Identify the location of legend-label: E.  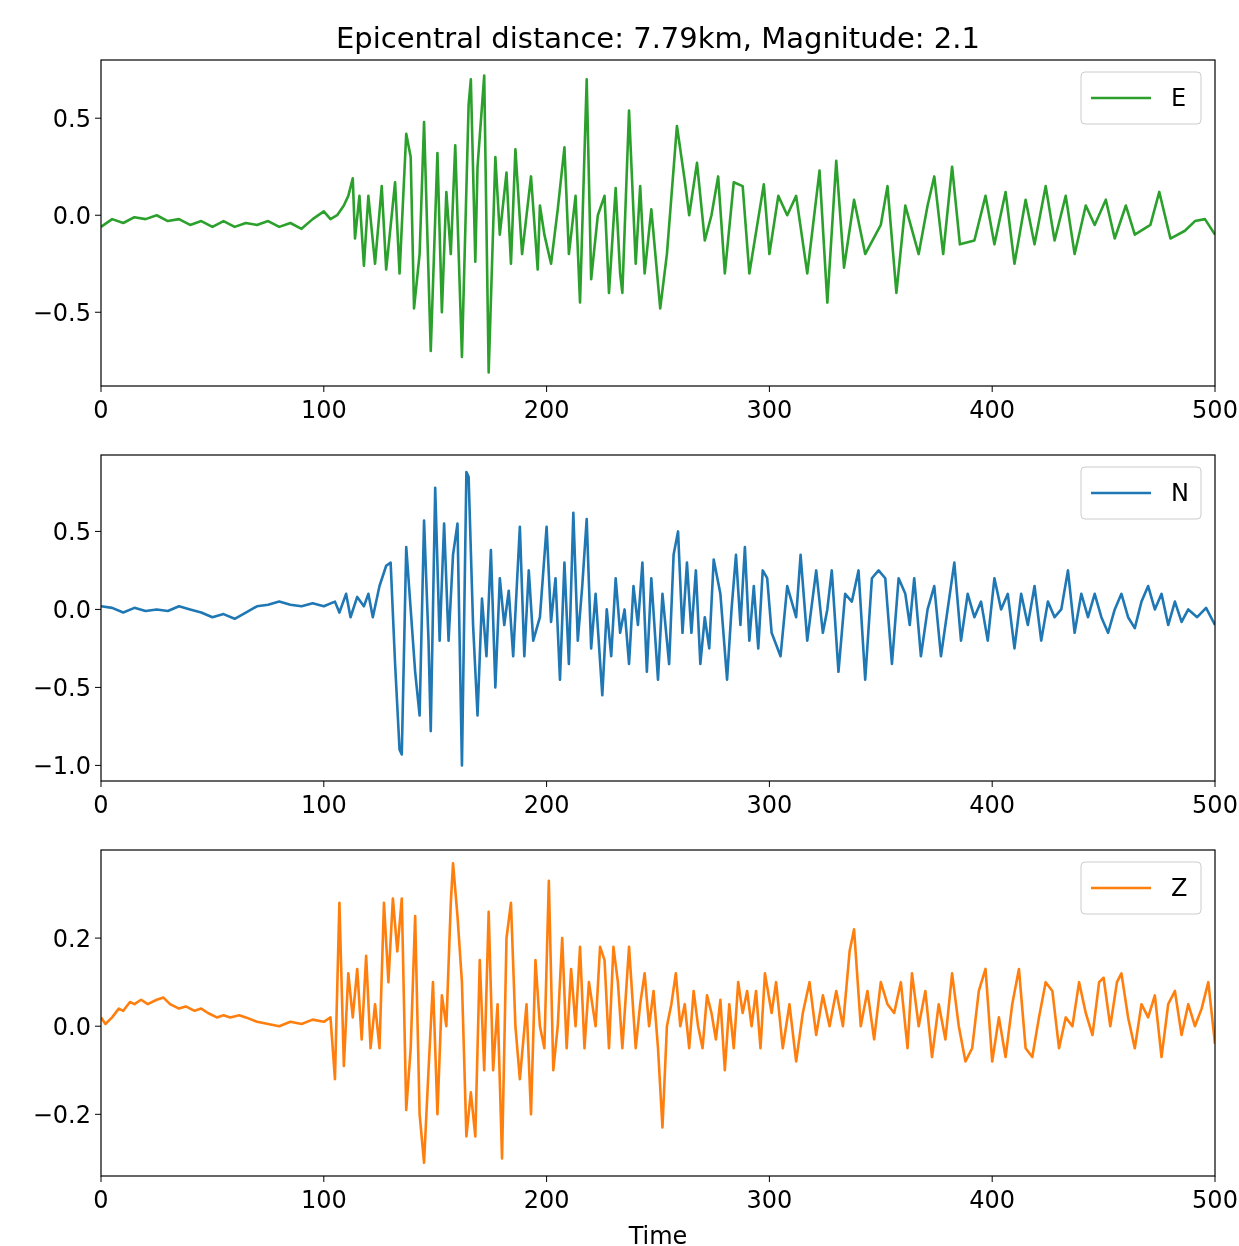
(1179, 98).